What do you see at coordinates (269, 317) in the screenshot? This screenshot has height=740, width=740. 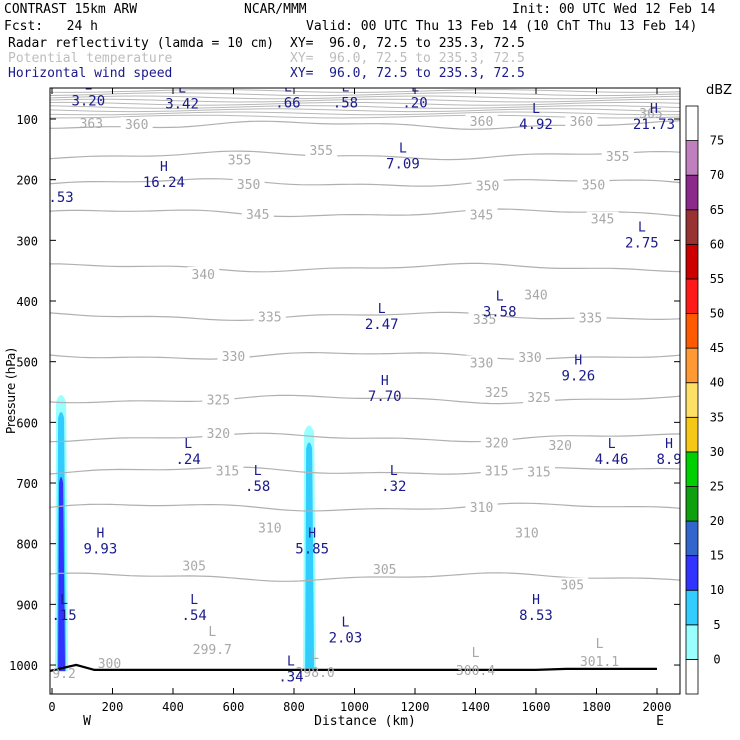 I see `contour-label-335: 335` at bounding box center [269, 317].